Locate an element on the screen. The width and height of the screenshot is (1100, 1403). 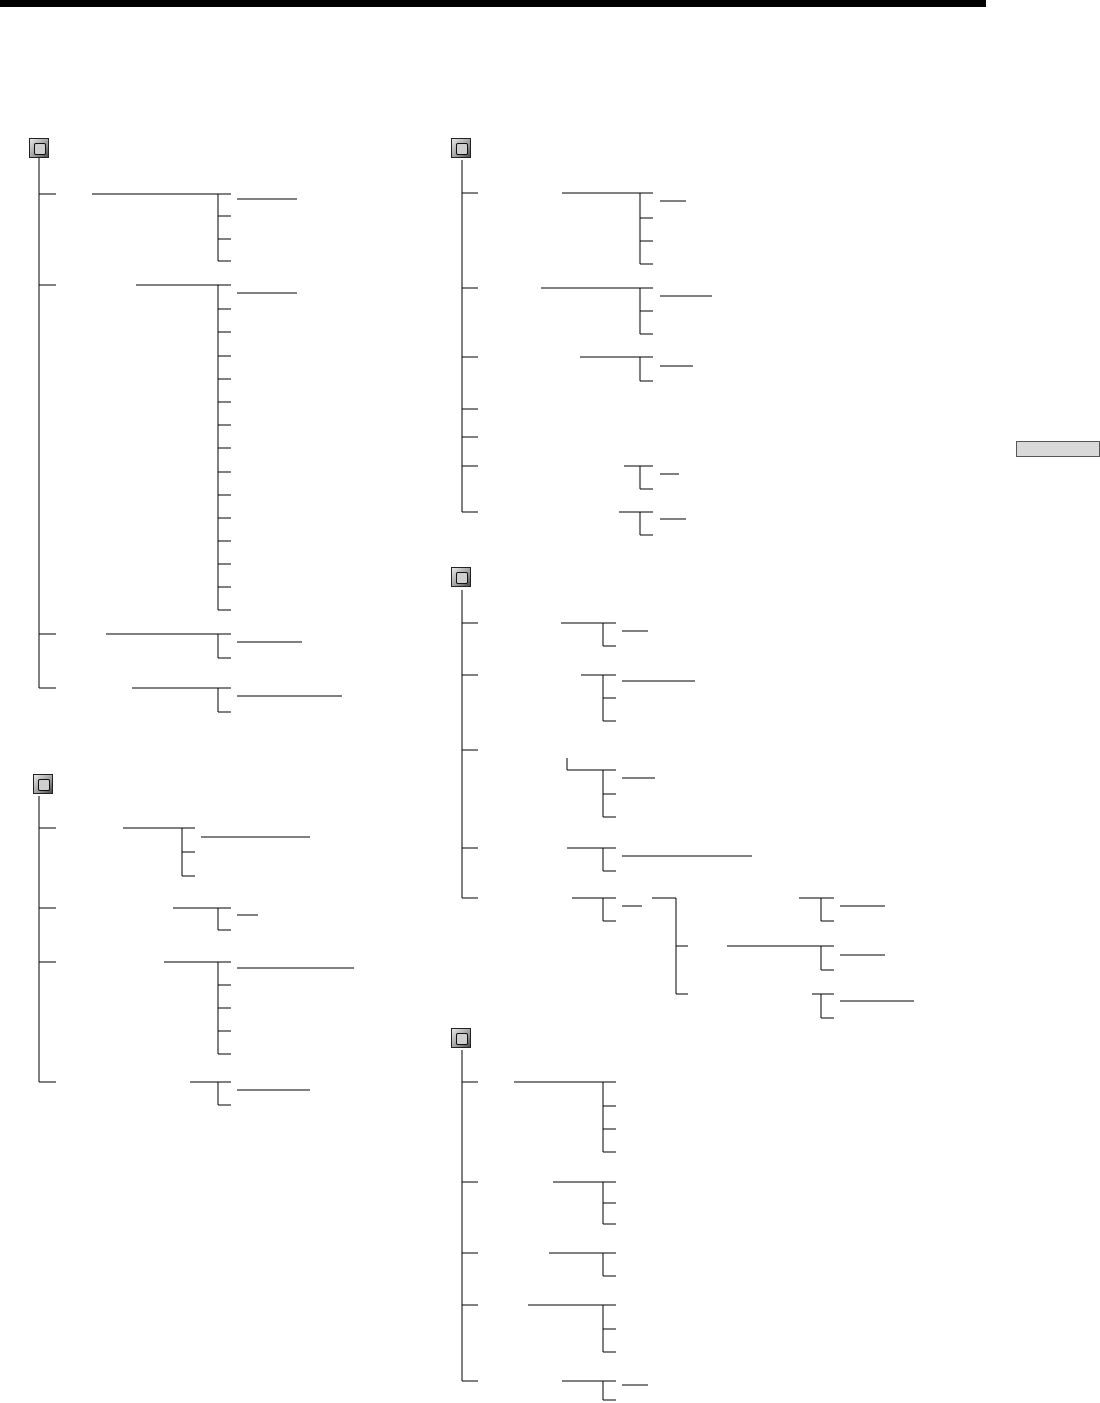
memory-set-icon is located at coordinates (461, 577).